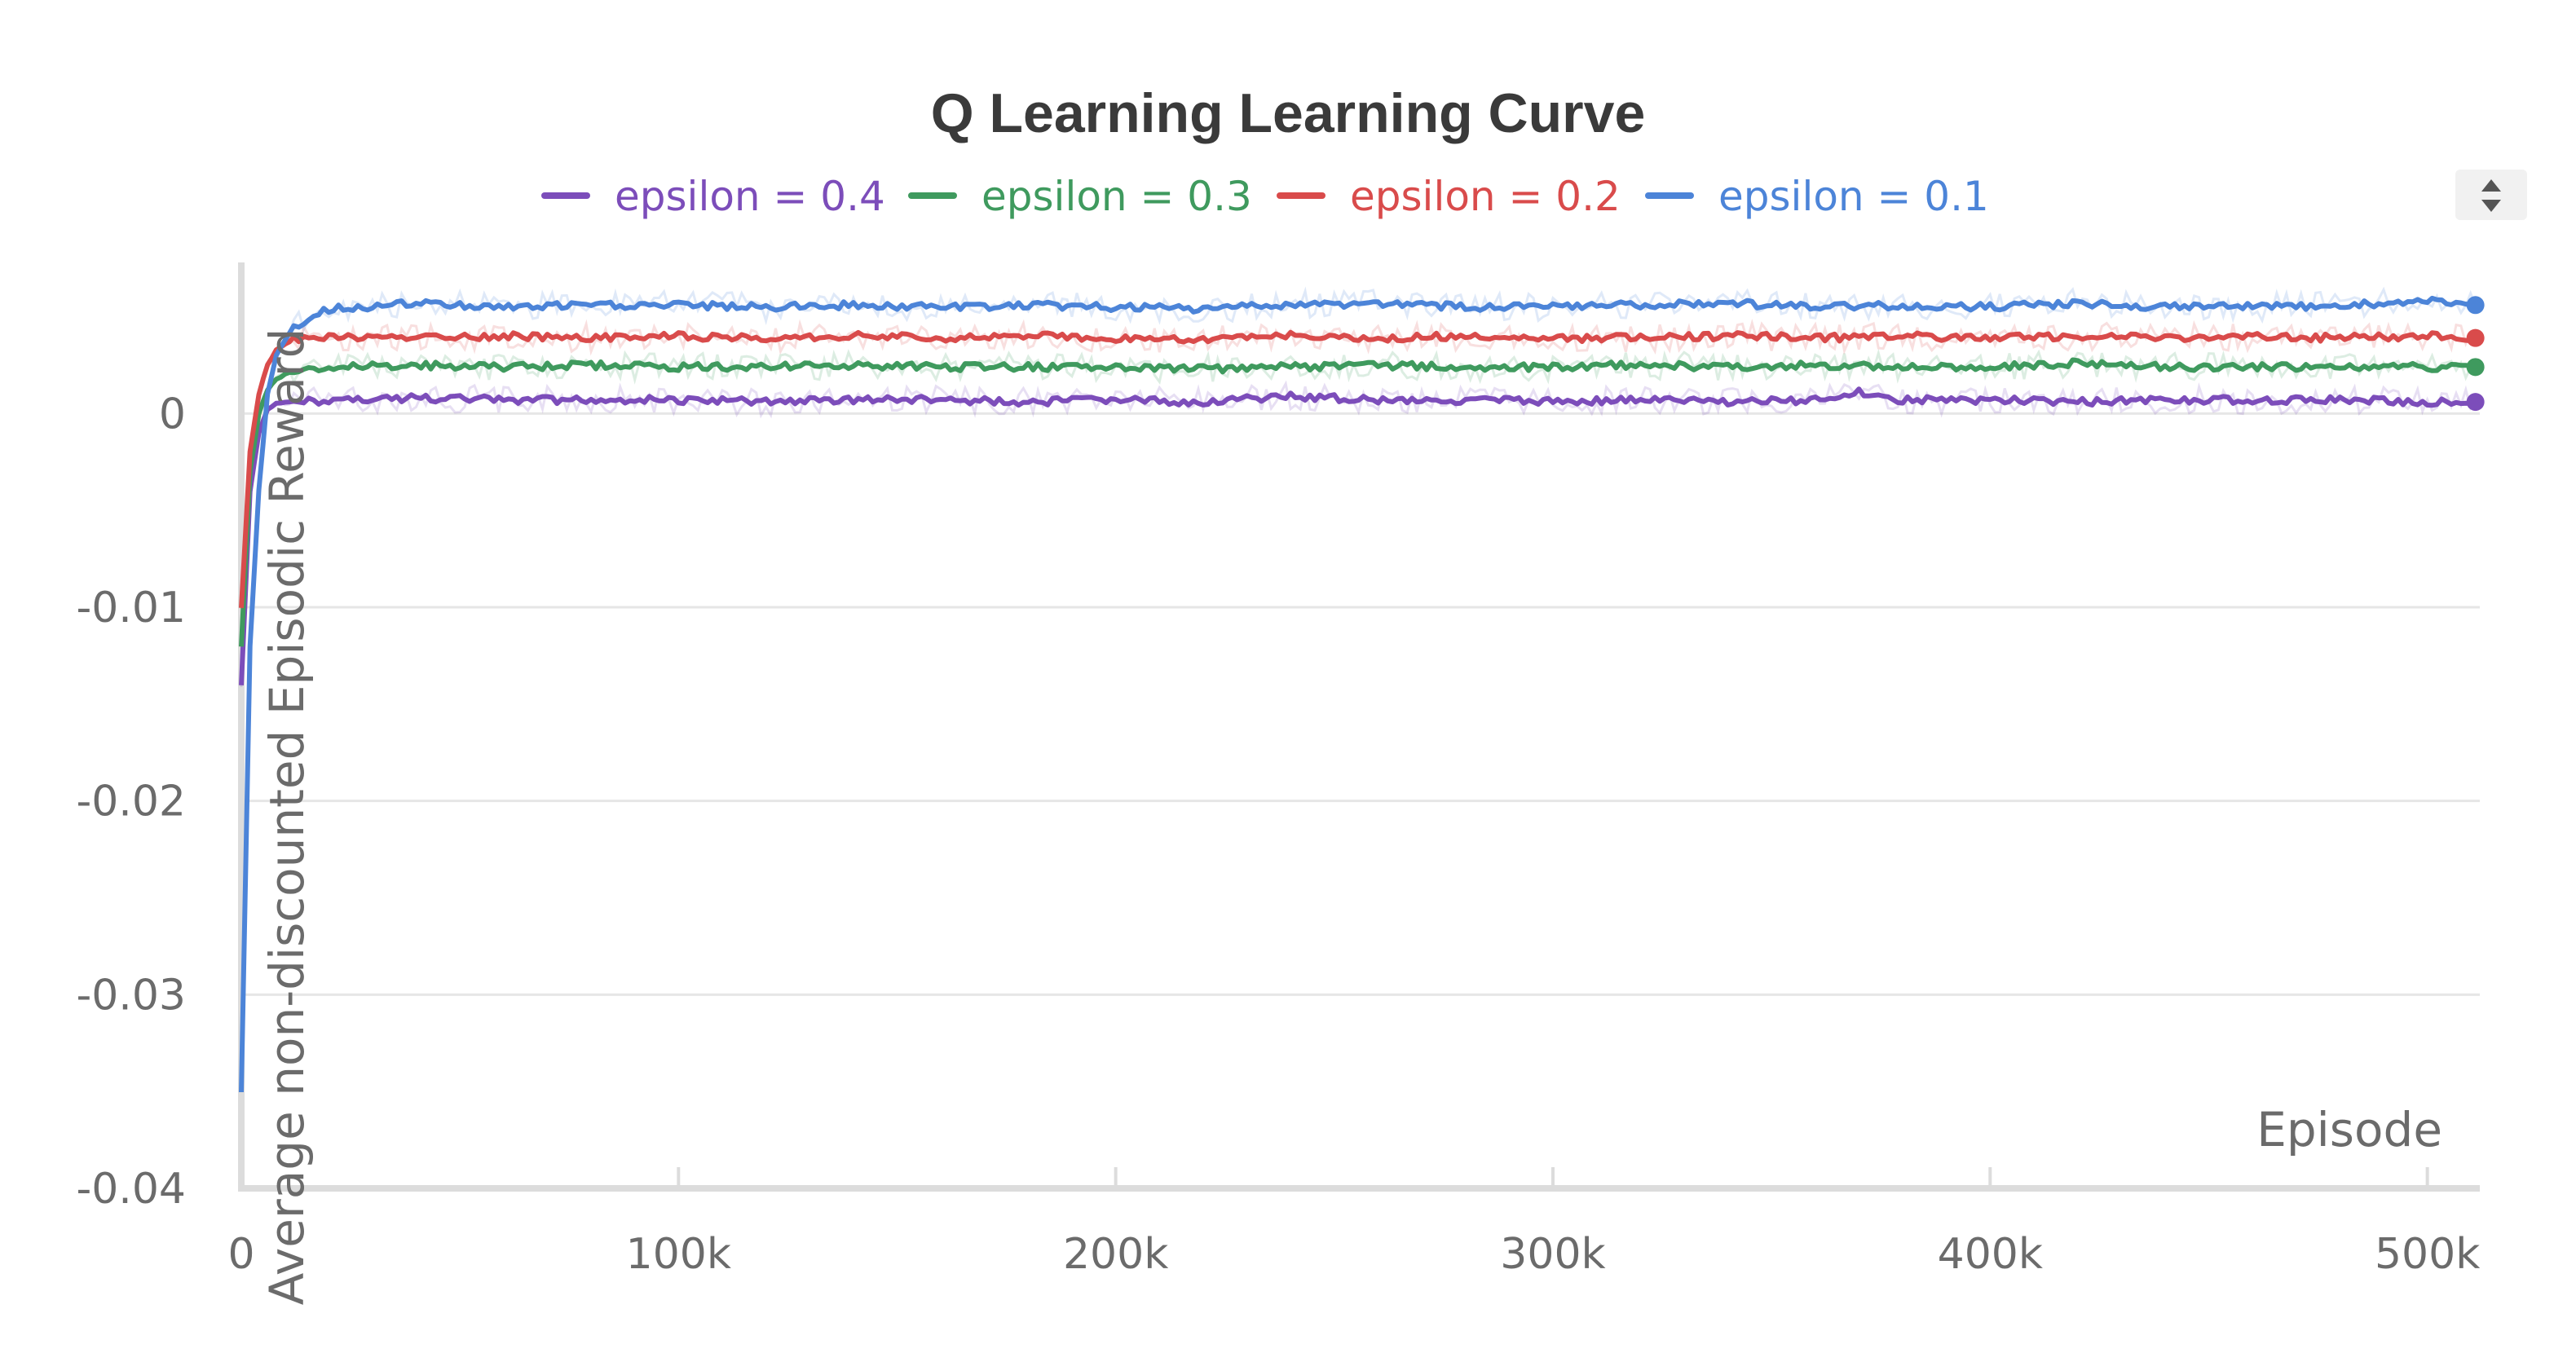 The height and width of the screenshot is (1353, 2576). What do you see at coordinates (240, 1254) in the screenshot?
I see `x-tick-label: 0` at bounding box center [240, 1254].